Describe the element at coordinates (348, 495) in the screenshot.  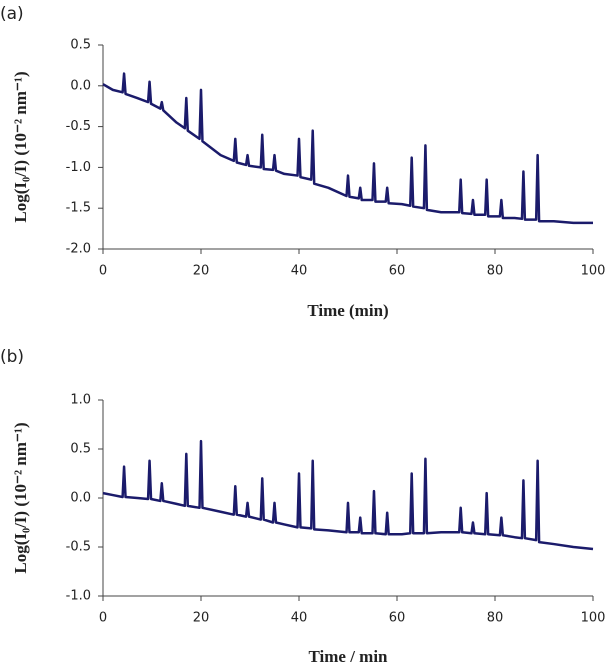
I see `data-line` at that location.